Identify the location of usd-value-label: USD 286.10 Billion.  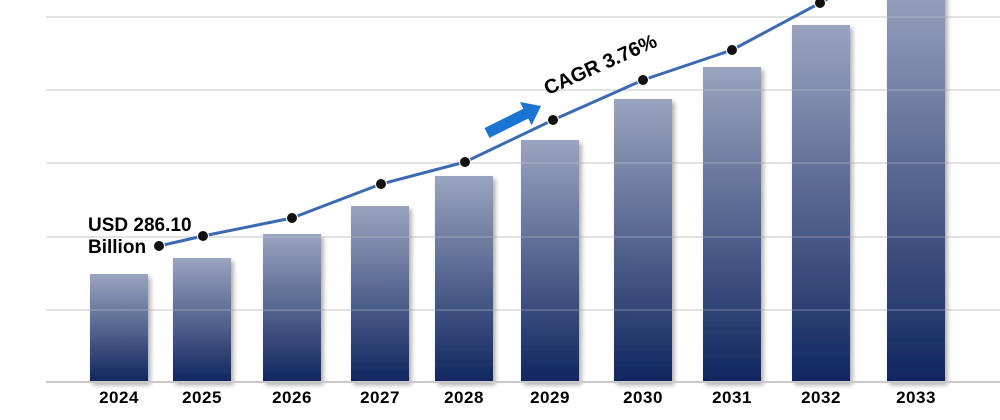
(140, 237).